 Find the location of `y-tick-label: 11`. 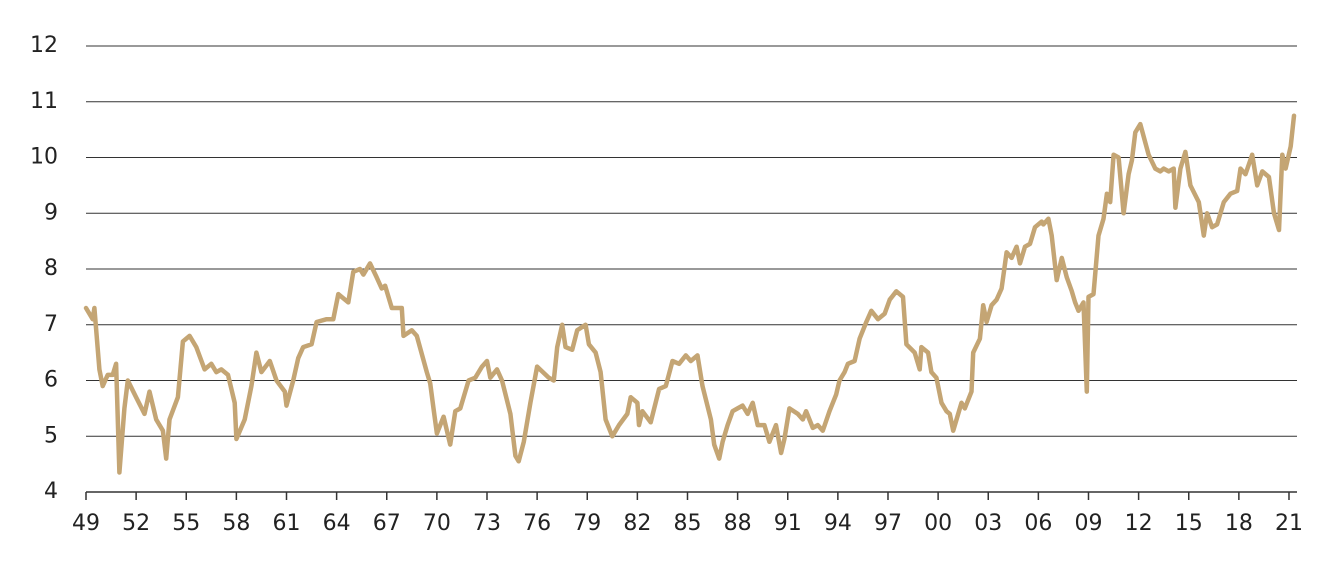

y-tick-label: 11 is located at coordinates (44, 101).